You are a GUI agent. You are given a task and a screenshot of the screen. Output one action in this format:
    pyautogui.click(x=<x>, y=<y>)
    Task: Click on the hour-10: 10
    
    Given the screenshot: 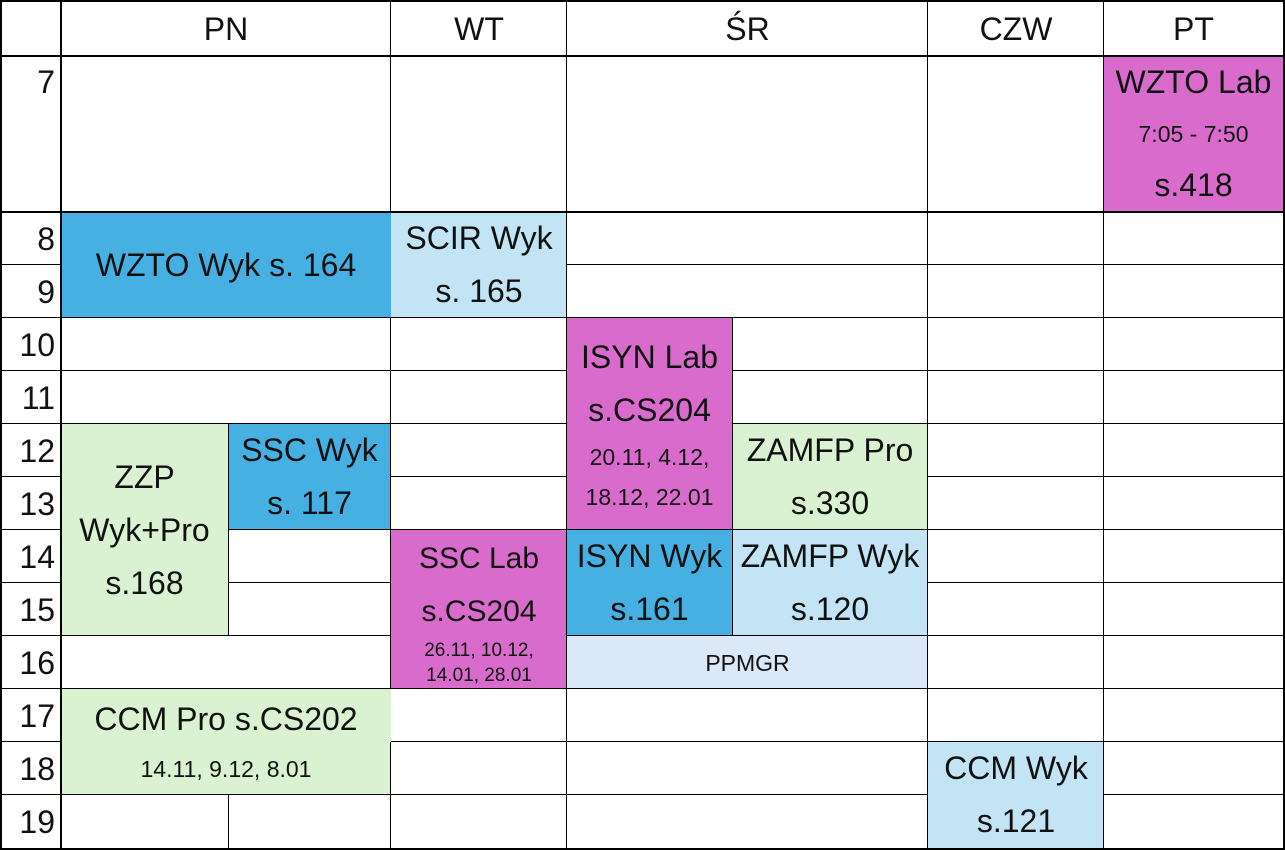 What is the action you would take?
    pyautogui.click(x=37, y=345)
    